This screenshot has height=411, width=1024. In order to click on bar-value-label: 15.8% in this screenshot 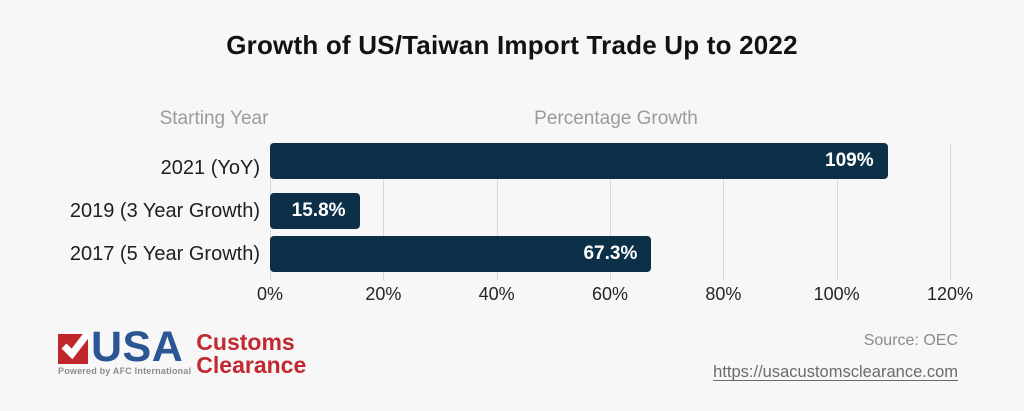, I will do `click(318, 210)`.